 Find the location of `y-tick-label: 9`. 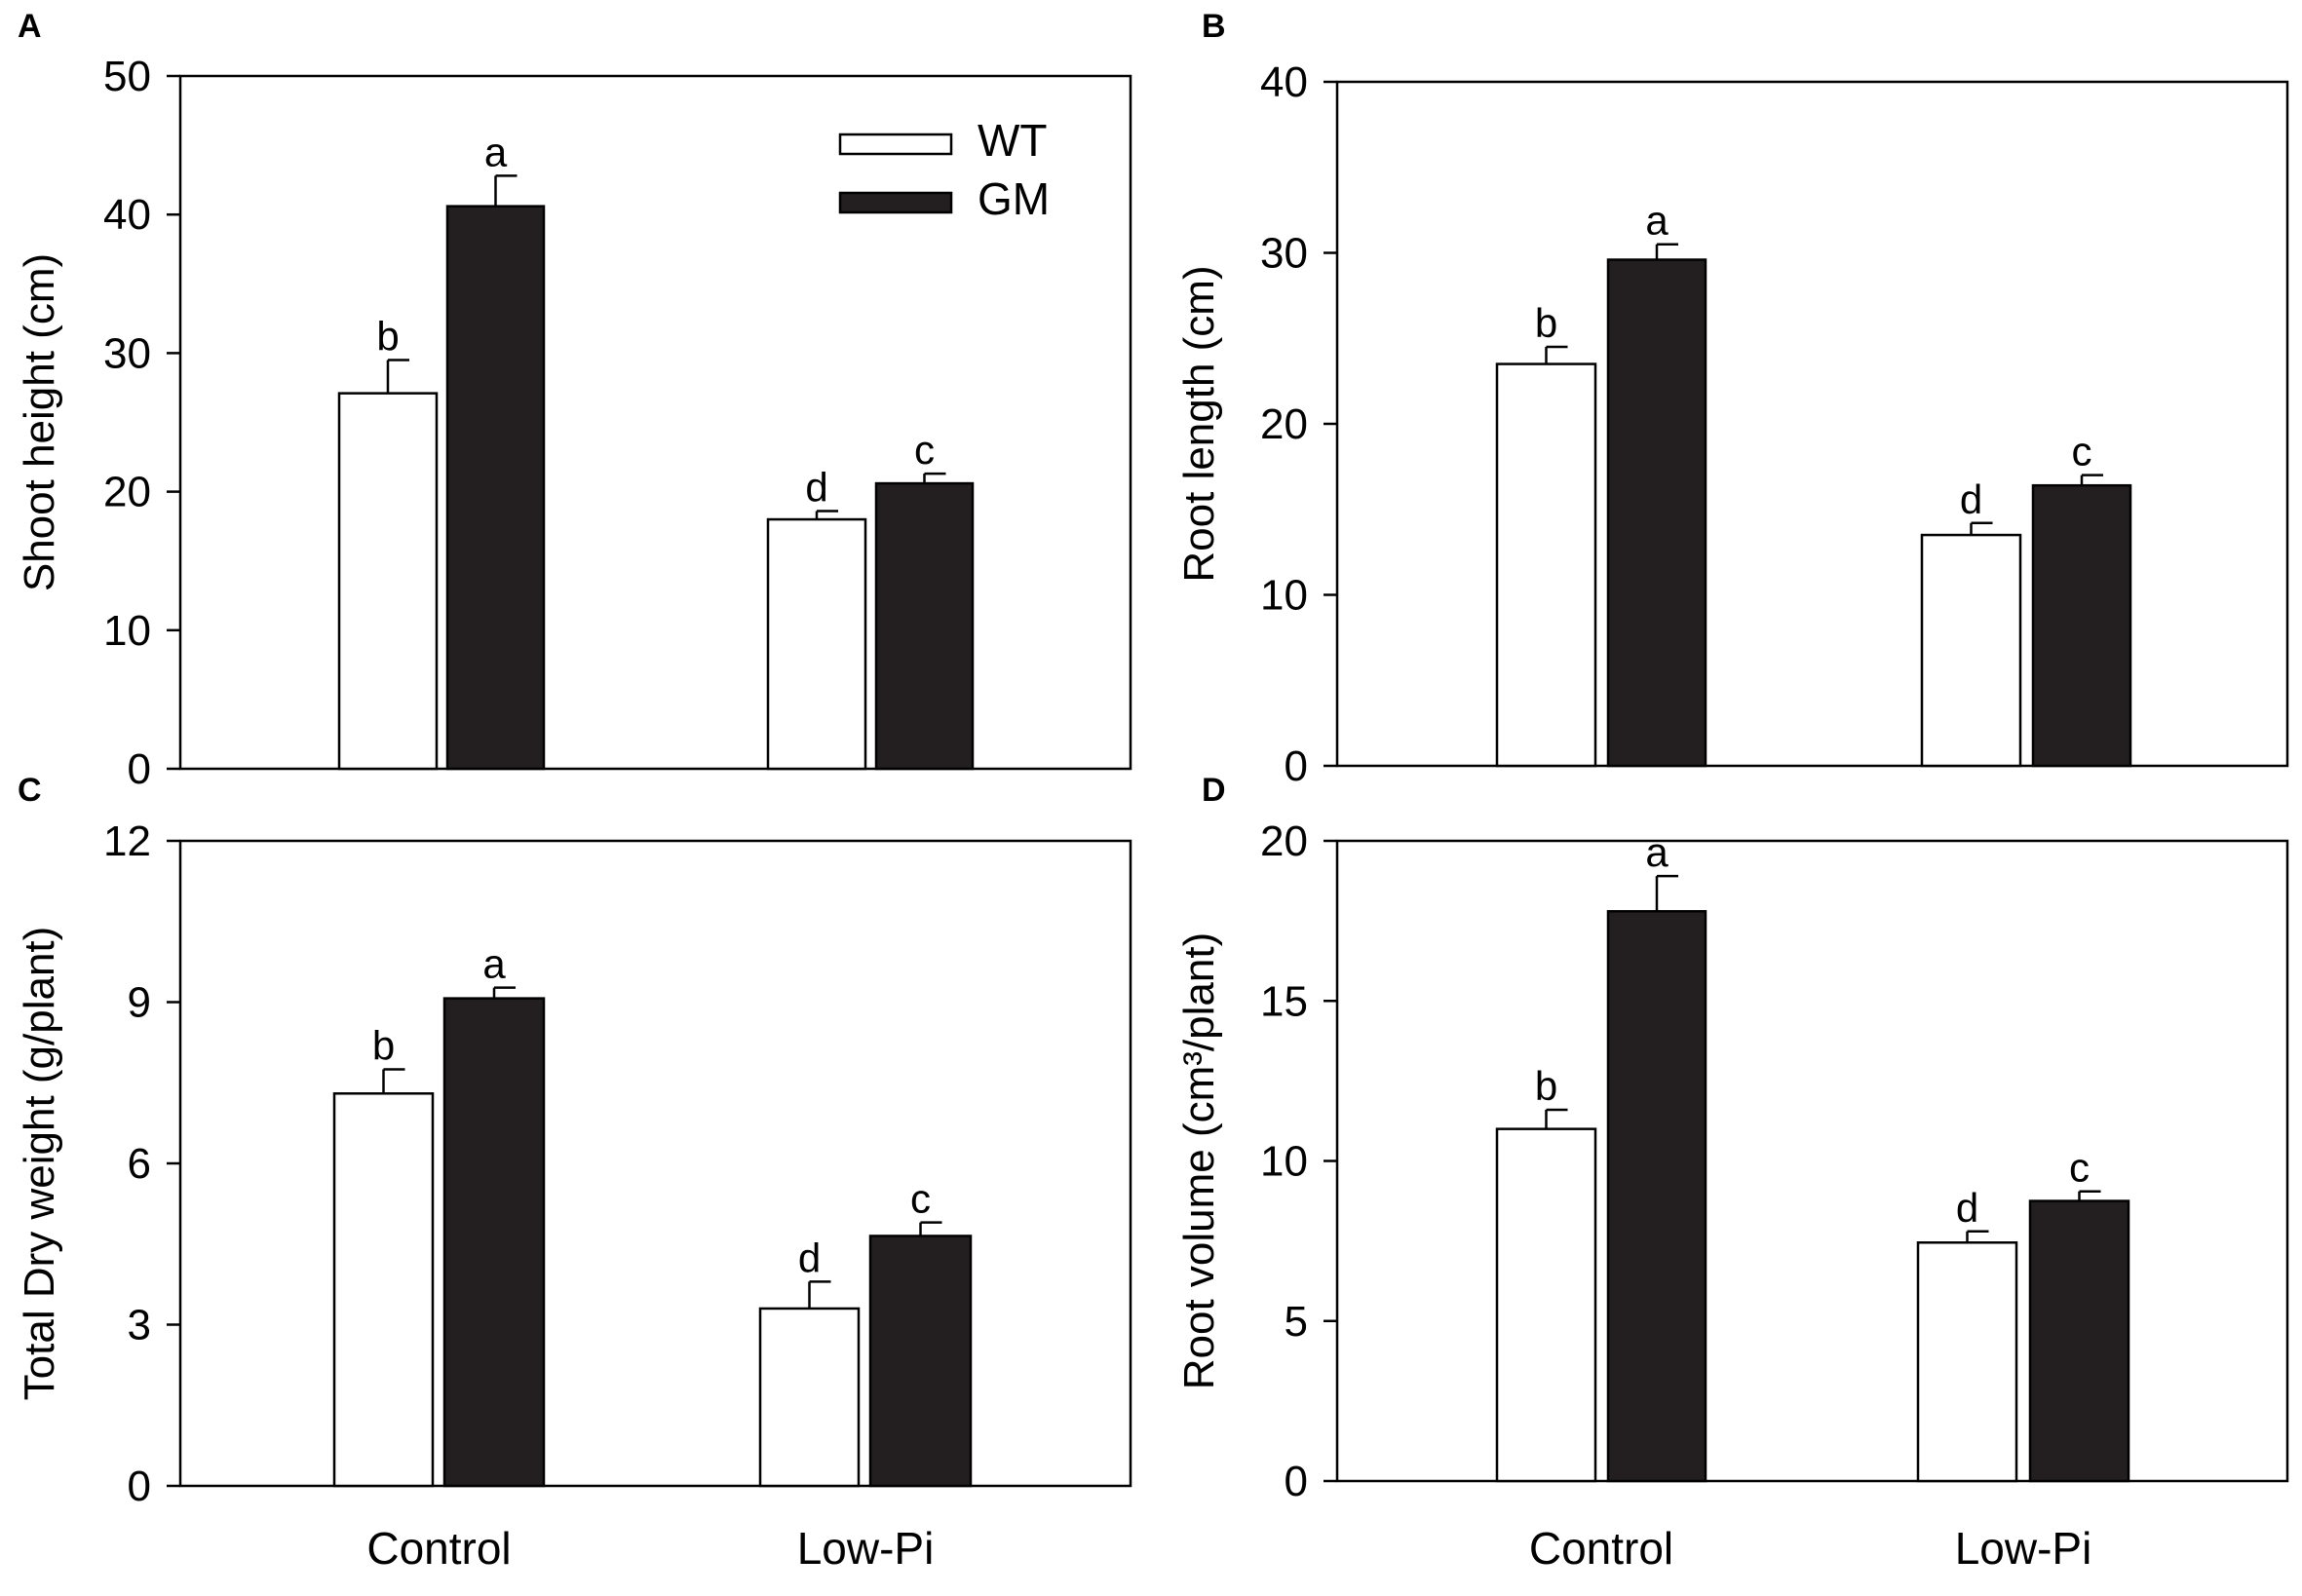

y-tick-label: 9 is located at coordinates (139, 1003).